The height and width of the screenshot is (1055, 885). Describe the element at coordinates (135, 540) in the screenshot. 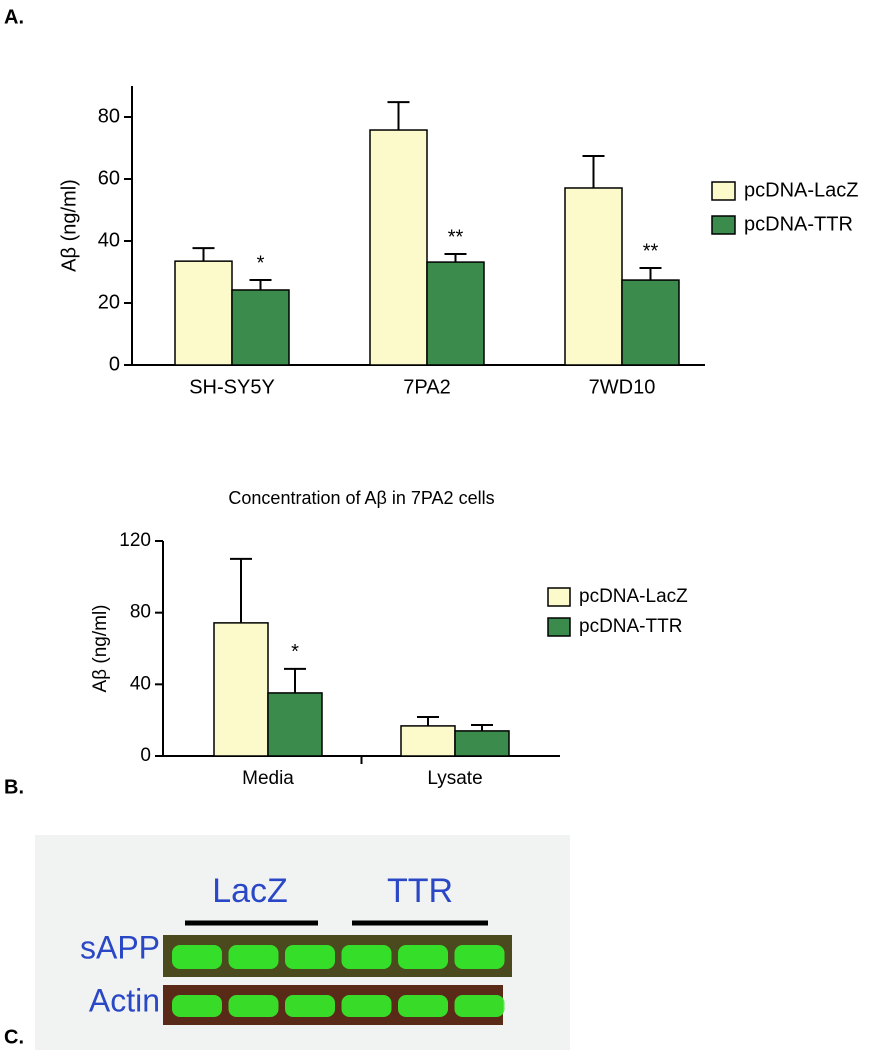

I see `y-tick-label: 120` at that location.